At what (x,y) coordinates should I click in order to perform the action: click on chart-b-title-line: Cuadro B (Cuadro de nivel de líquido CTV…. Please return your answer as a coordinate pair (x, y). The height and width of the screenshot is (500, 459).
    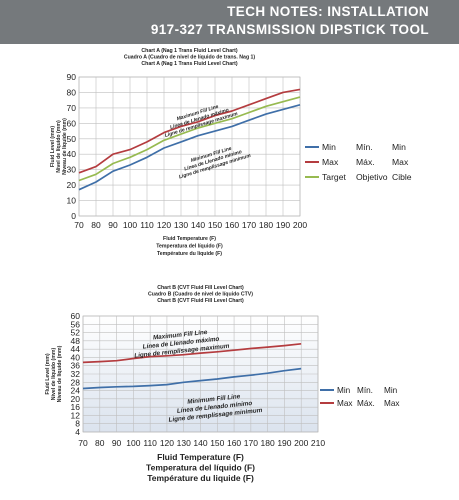
    Looking at the image, I should click on (200, 295).